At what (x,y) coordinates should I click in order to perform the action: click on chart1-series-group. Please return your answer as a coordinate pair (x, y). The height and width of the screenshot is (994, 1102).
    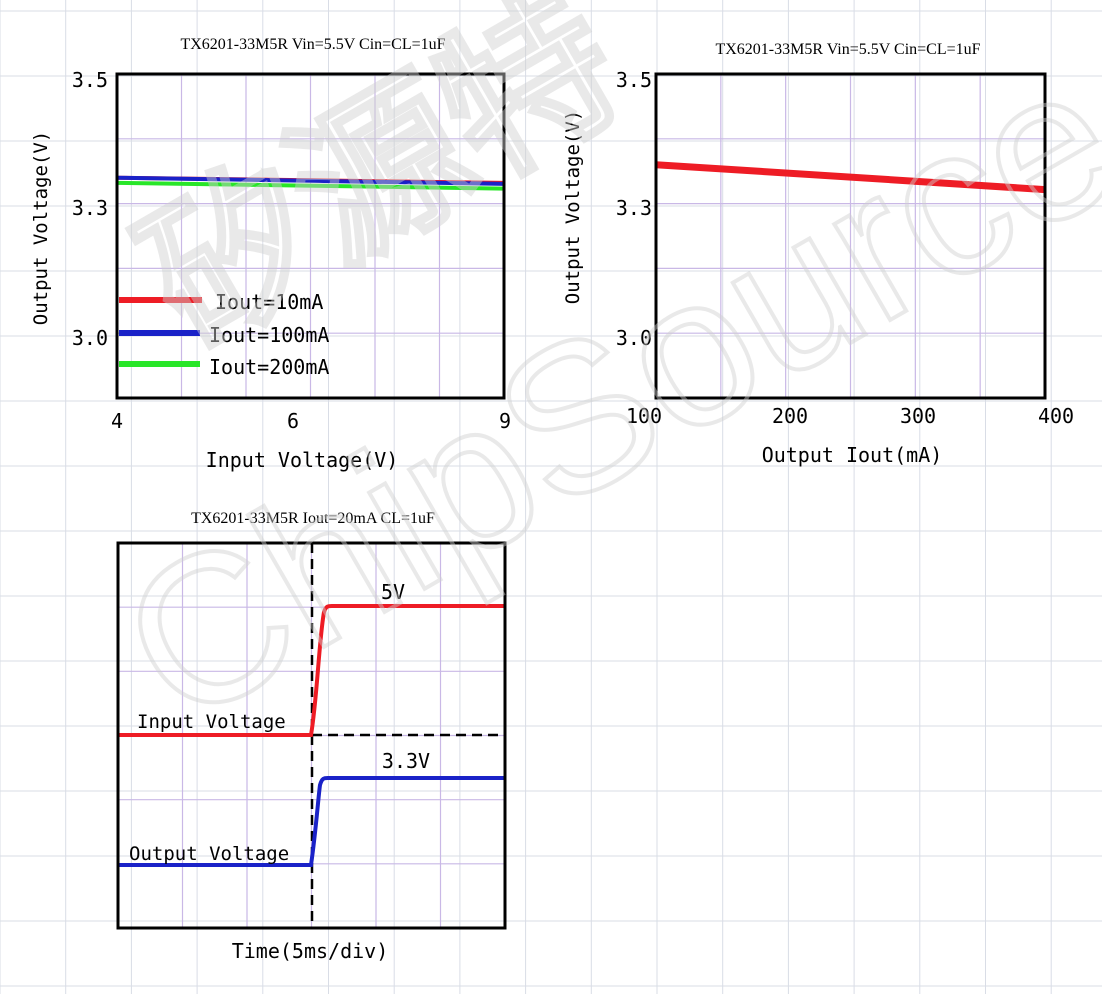
    Looking at the image, I should click on (310, 183).